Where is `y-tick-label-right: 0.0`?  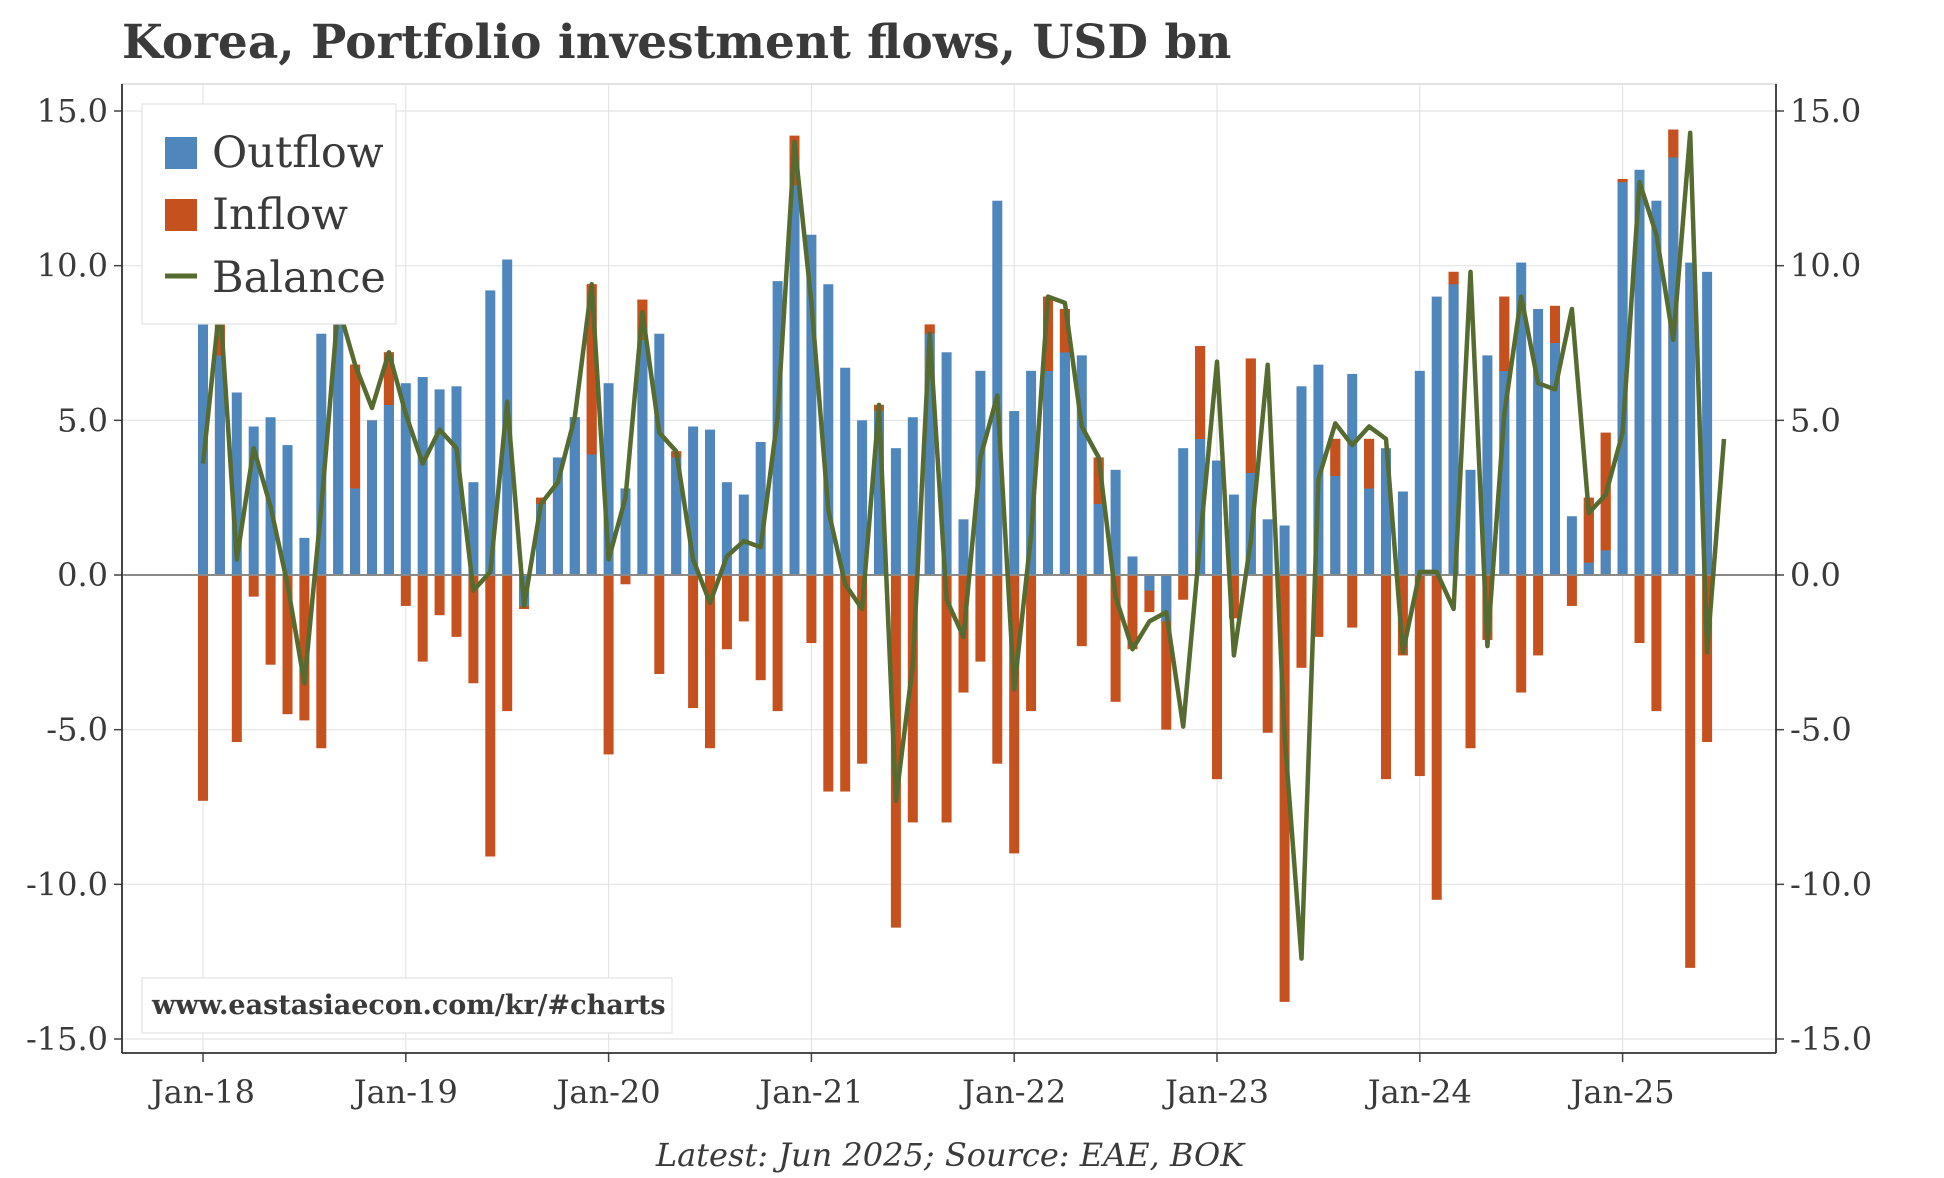 y-tick-label-right: 0.0 is located at coordinates (1815, 575).